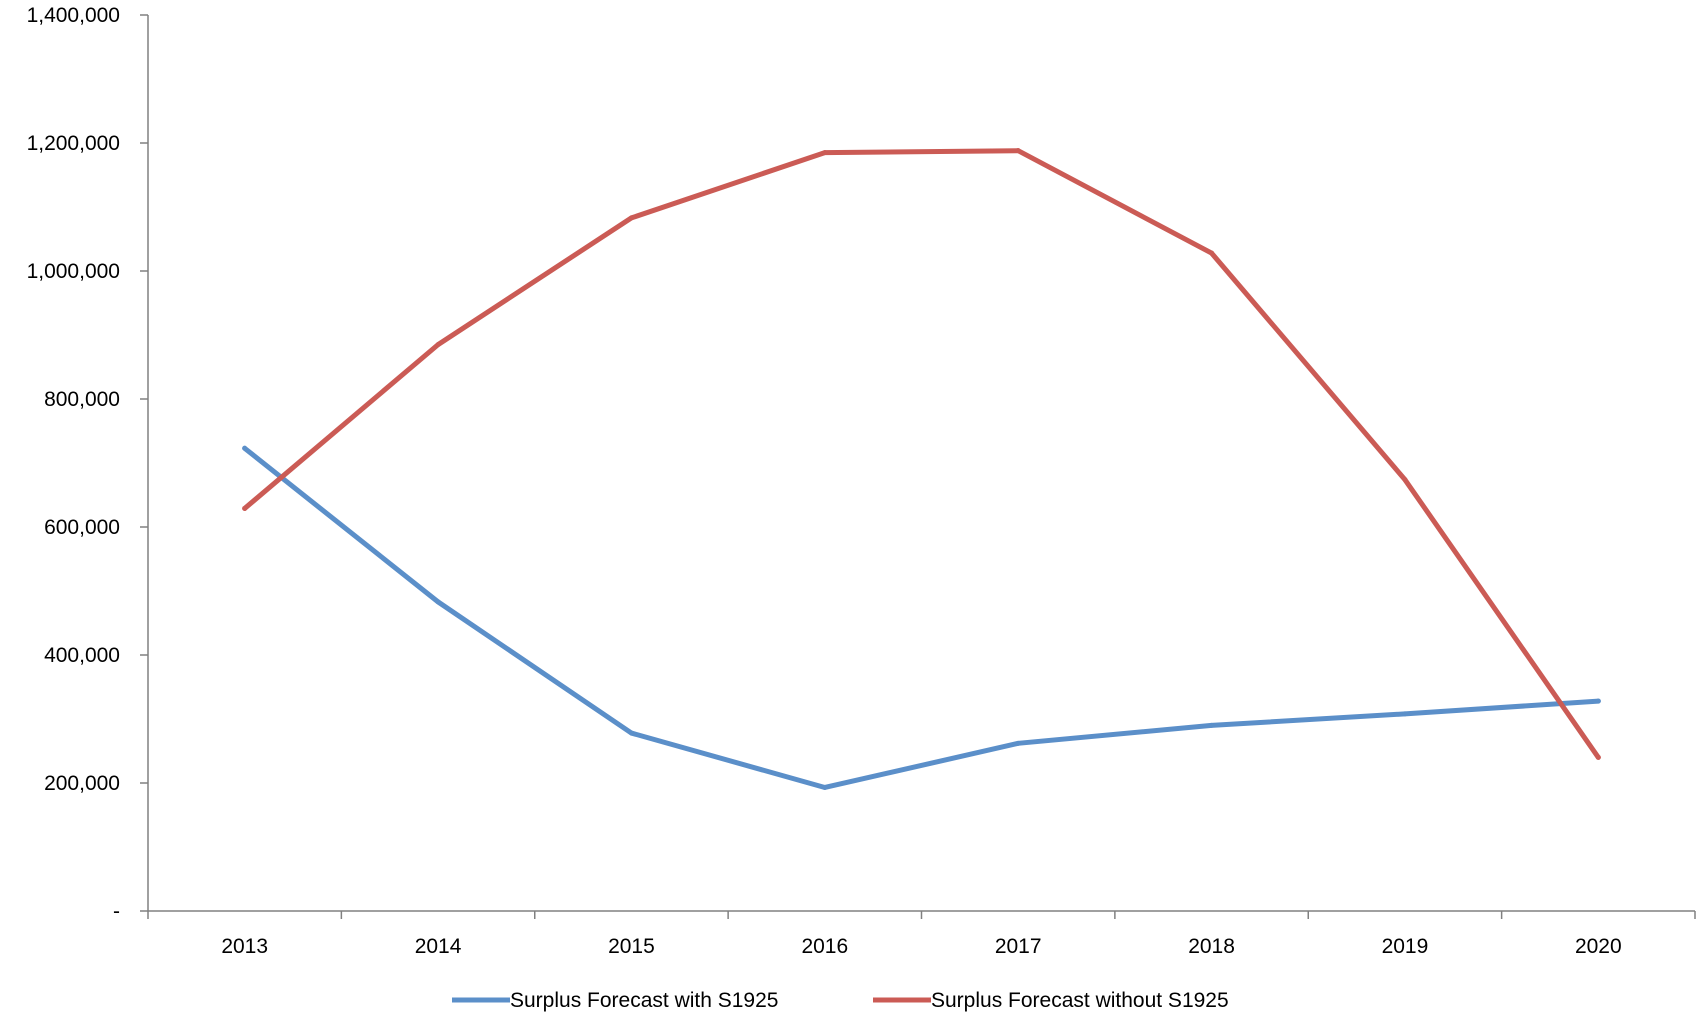 The height and width of the screenshot is (1019, 1701). Describe the element at coordinates (73, 15) in the screenshot. I see `y-tick-label: 1,400,000` at that location.